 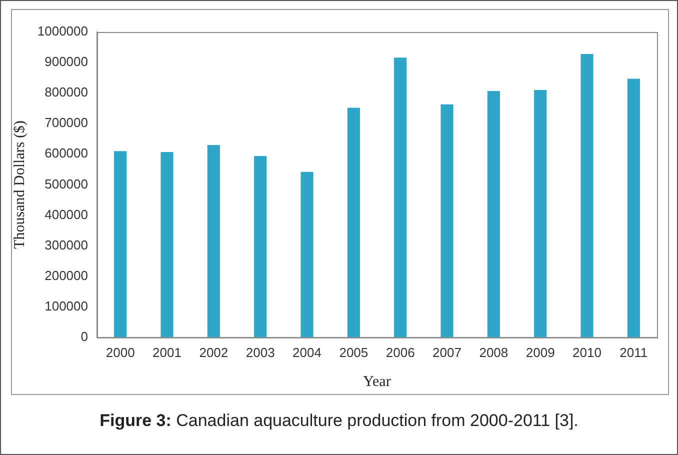 I want to click on x-tick-label: 2002, so click(x=213, y=352).